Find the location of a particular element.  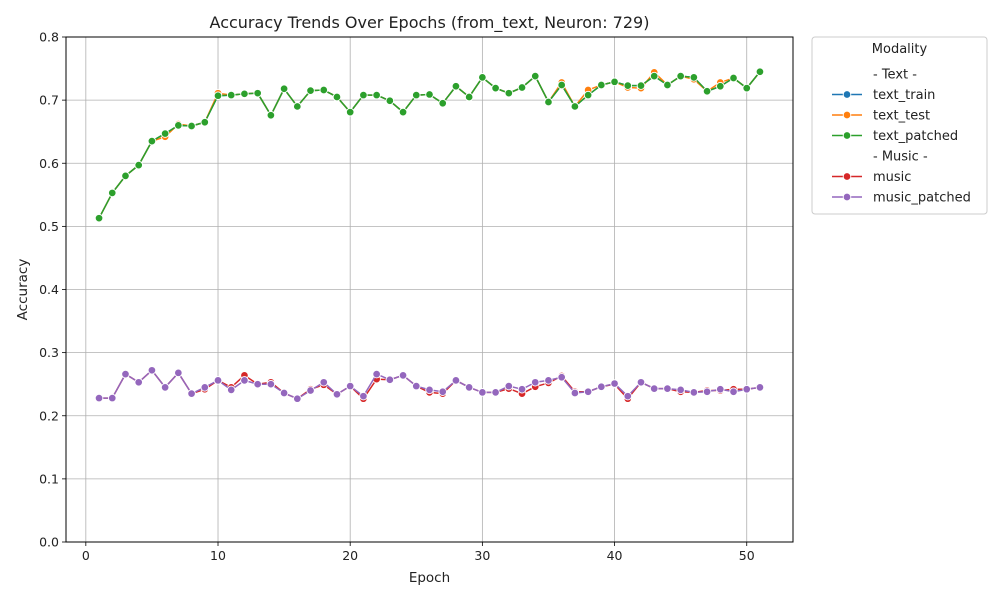

y-tick-label: 0.6 is located at coordinates (49, 163).